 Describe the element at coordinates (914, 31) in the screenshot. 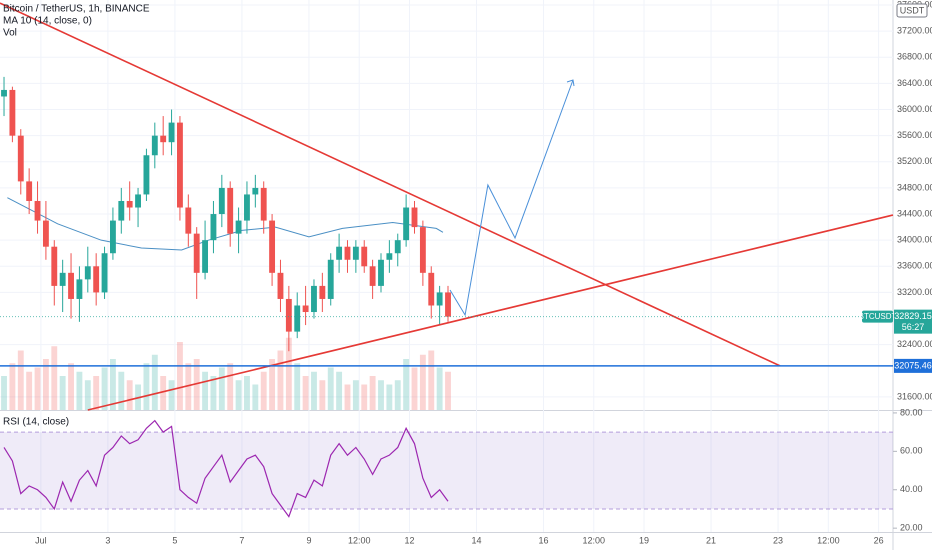

I see `y-tick-label: 37200.00` at that location.